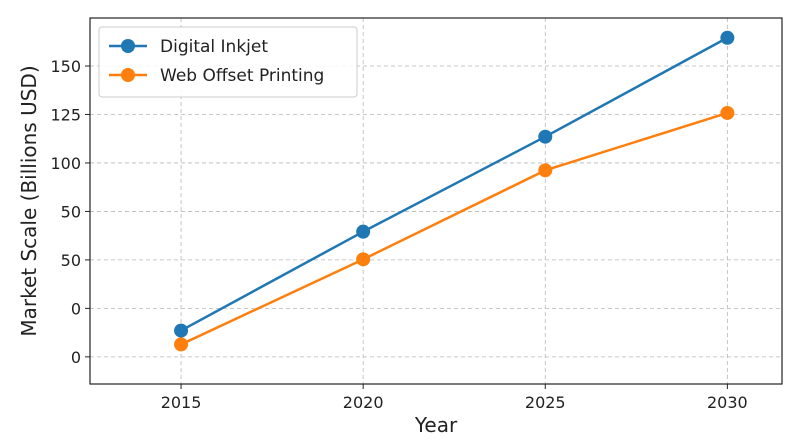  What do you see at coordinates (65, 114) in the screenshot?
I see `y-tick-label: 125` at bounding box center [65, 114].